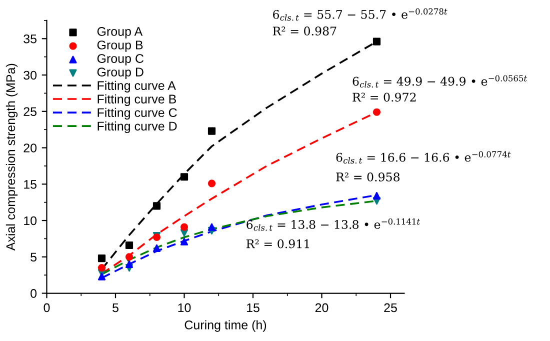  I want to click on legend-label: Fitting curve C, so click(137, 114).